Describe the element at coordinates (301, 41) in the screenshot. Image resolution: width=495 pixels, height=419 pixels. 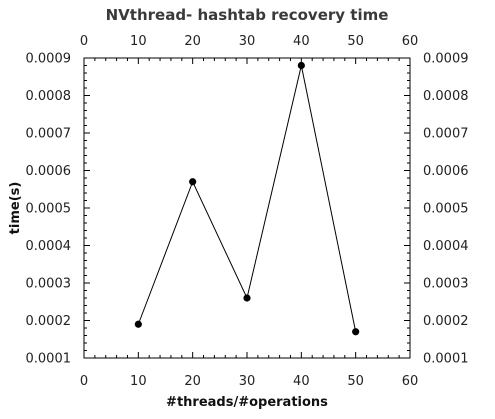
I see `x-tick-label-top: 40` at that location.